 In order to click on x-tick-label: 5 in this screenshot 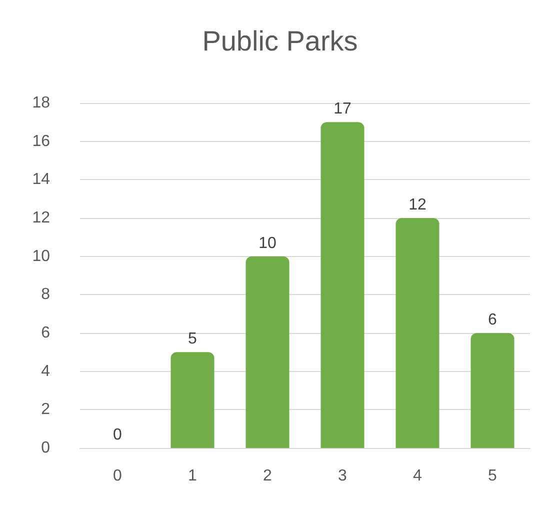, I will do `click(493, 476)`.